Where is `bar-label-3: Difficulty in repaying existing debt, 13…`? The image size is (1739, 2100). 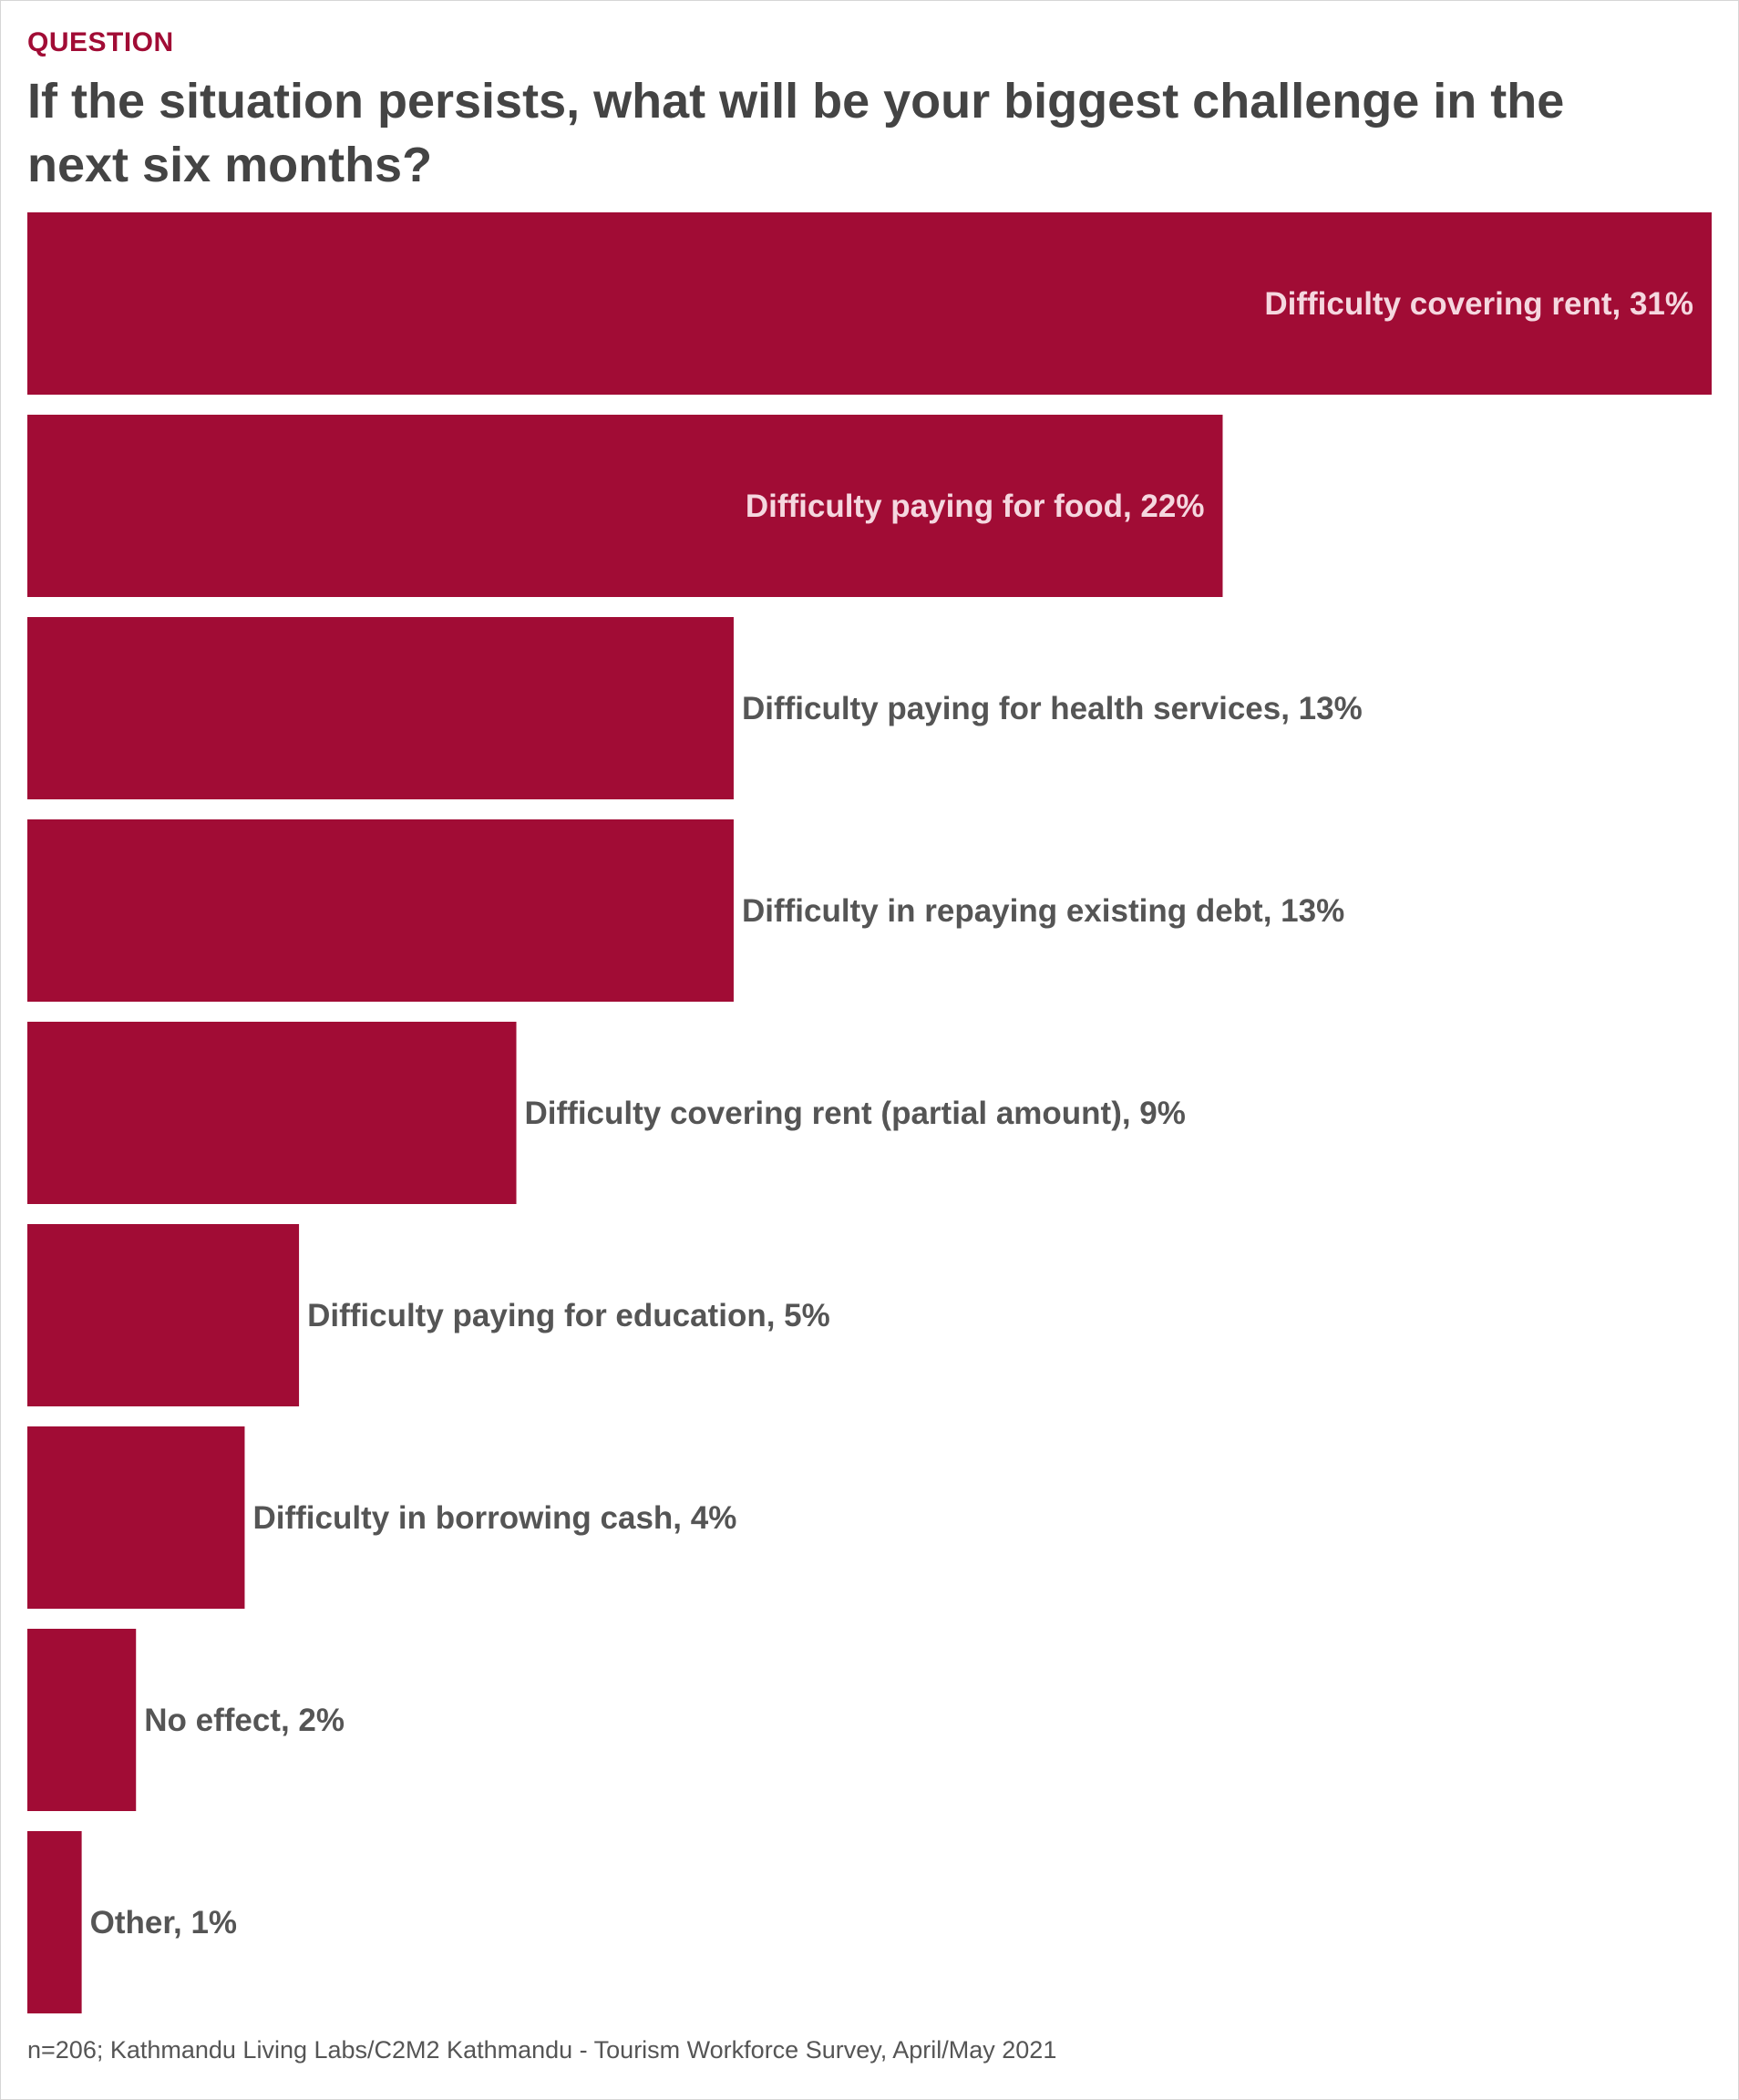
bar-label-3: Difficulty in repaying existing debt, 13… is located at coordinates (1043, 911).